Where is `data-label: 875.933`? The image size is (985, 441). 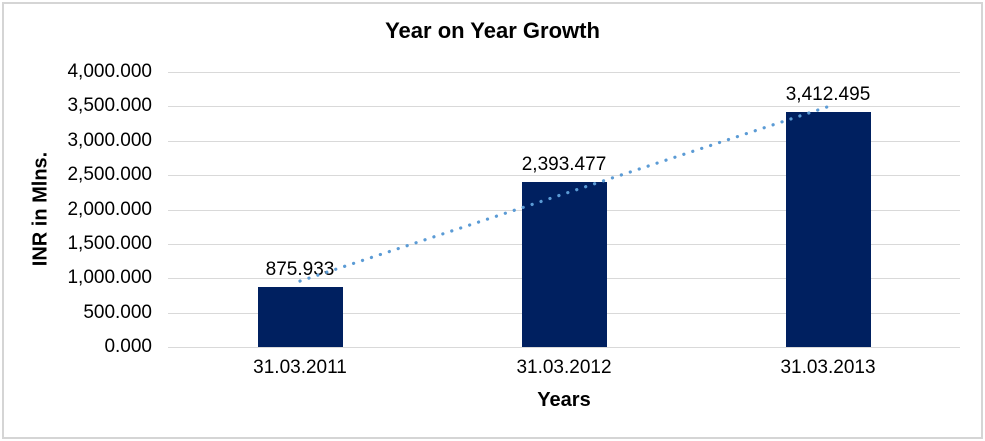
data-label: 875.933 is located at coordinates (300, 269).